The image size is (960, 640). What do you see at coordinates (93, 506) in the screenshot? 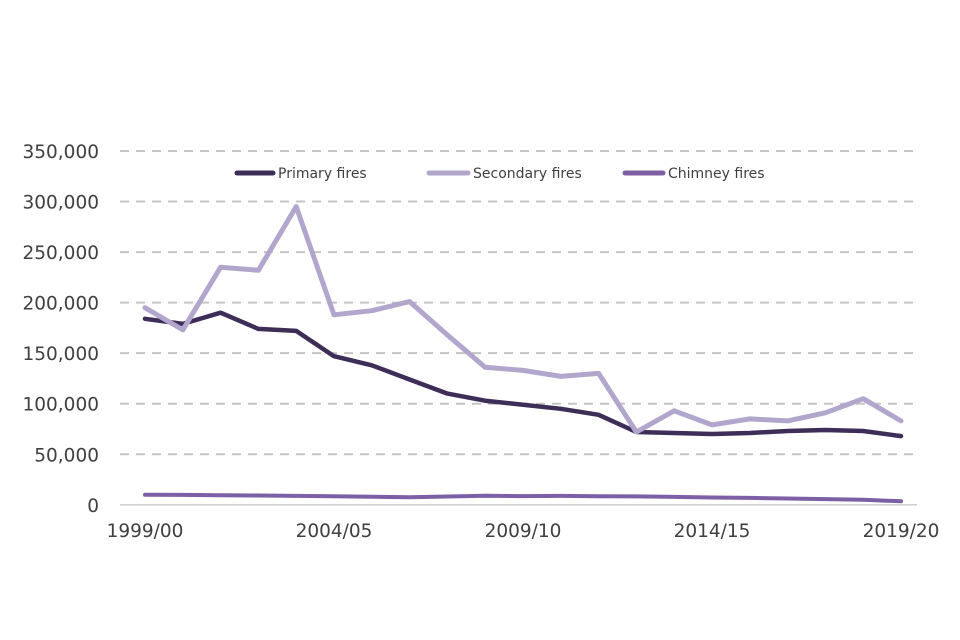
I see `y-axis-tick-label: 0` at bounding box center [93, 506].